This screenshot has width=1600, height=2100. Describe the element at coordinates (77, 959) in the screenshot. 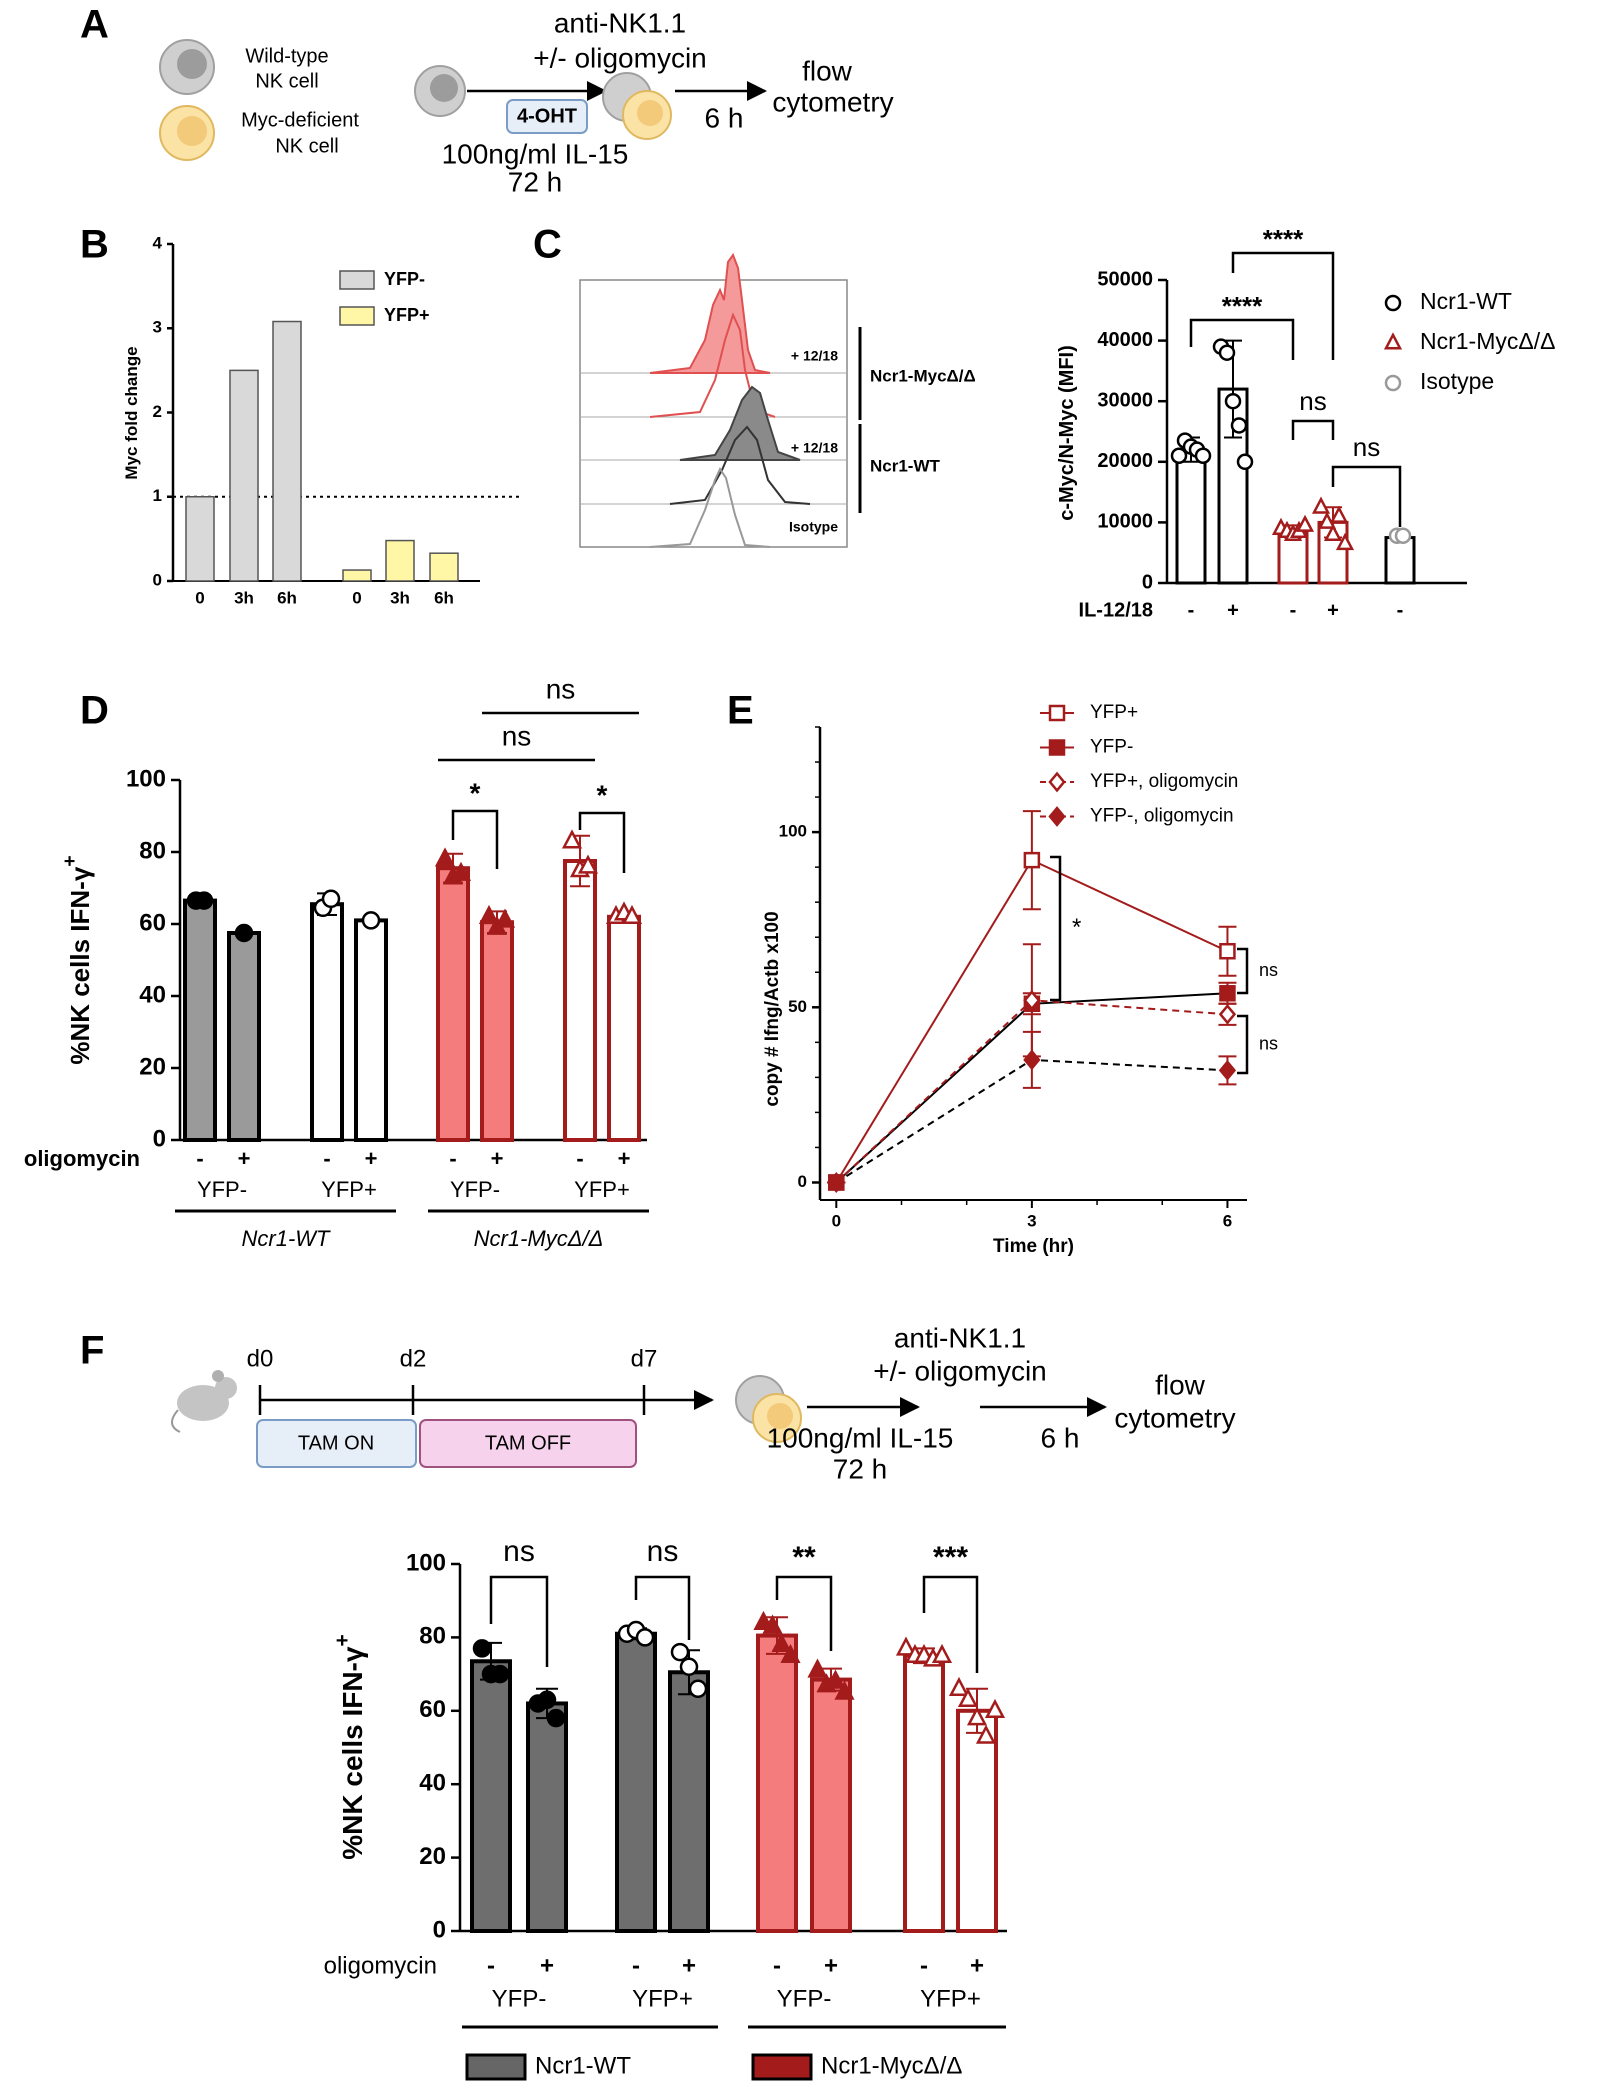

I see `y-axis-label: %NK cells IFN-γ+` at that location.